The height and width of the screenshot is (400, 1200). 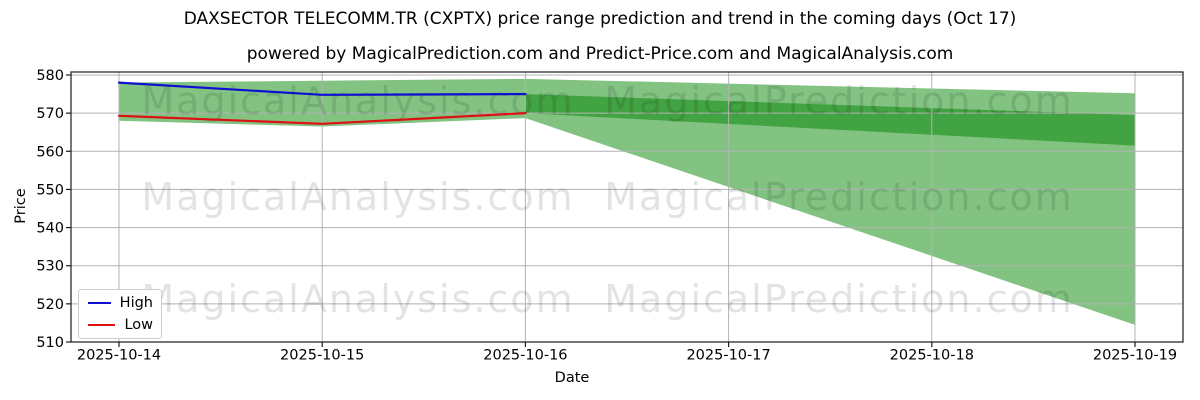 I want to click on y-tick-label: 540, so click(x=50, y=229).